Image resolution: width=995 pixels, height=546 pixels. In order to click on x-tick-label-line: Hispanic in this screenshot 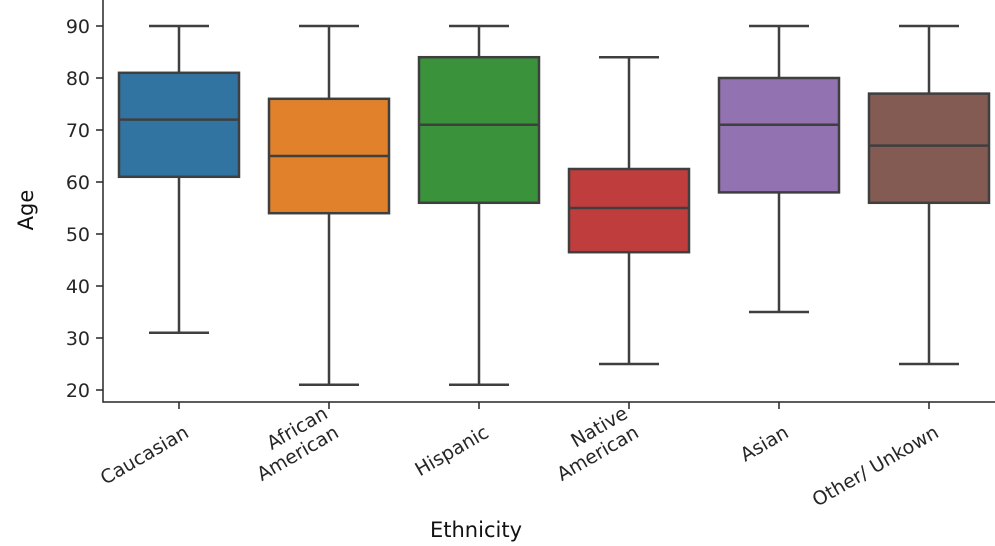, I will do `click(451, 451)`.